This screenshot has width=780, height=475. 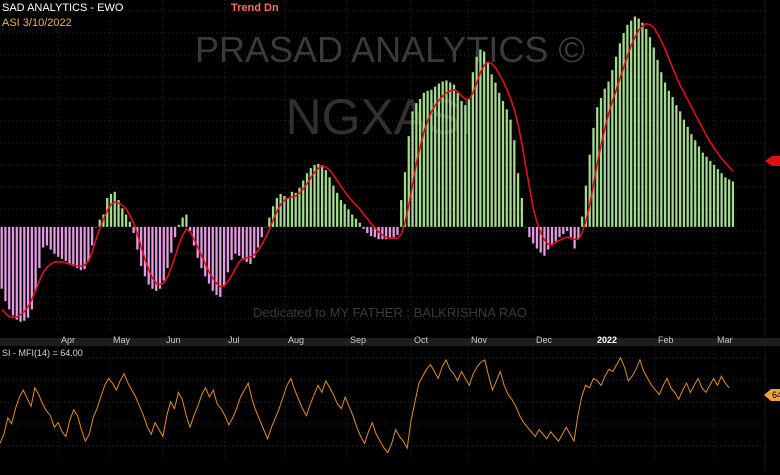 I want to click on x-axis-labels: Apr May Jun Jul Aug Sep Oct Nov Dec 2022 Feb Mar, so click(x=397, y=340).